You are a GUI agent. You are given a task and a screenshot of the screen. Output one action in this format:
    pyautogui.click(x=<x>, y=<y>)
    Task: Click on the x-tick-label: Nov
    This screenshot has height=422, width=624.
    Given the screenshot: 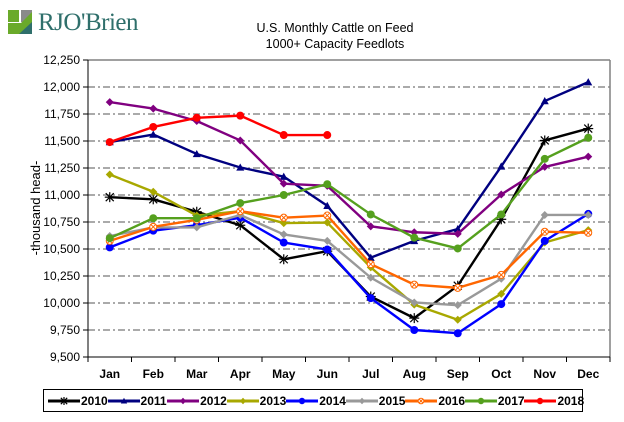 What is the action you would take?
    pyautogui.click(x=544, y=374)
    